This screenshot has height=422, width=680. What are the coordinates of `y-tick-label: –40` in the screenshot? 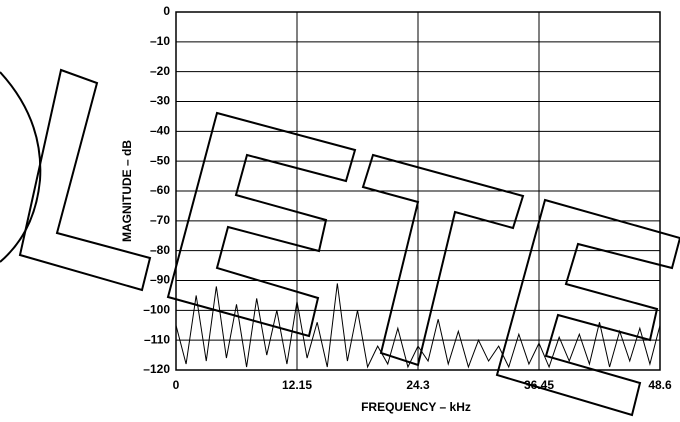 It's located at (160, 131).